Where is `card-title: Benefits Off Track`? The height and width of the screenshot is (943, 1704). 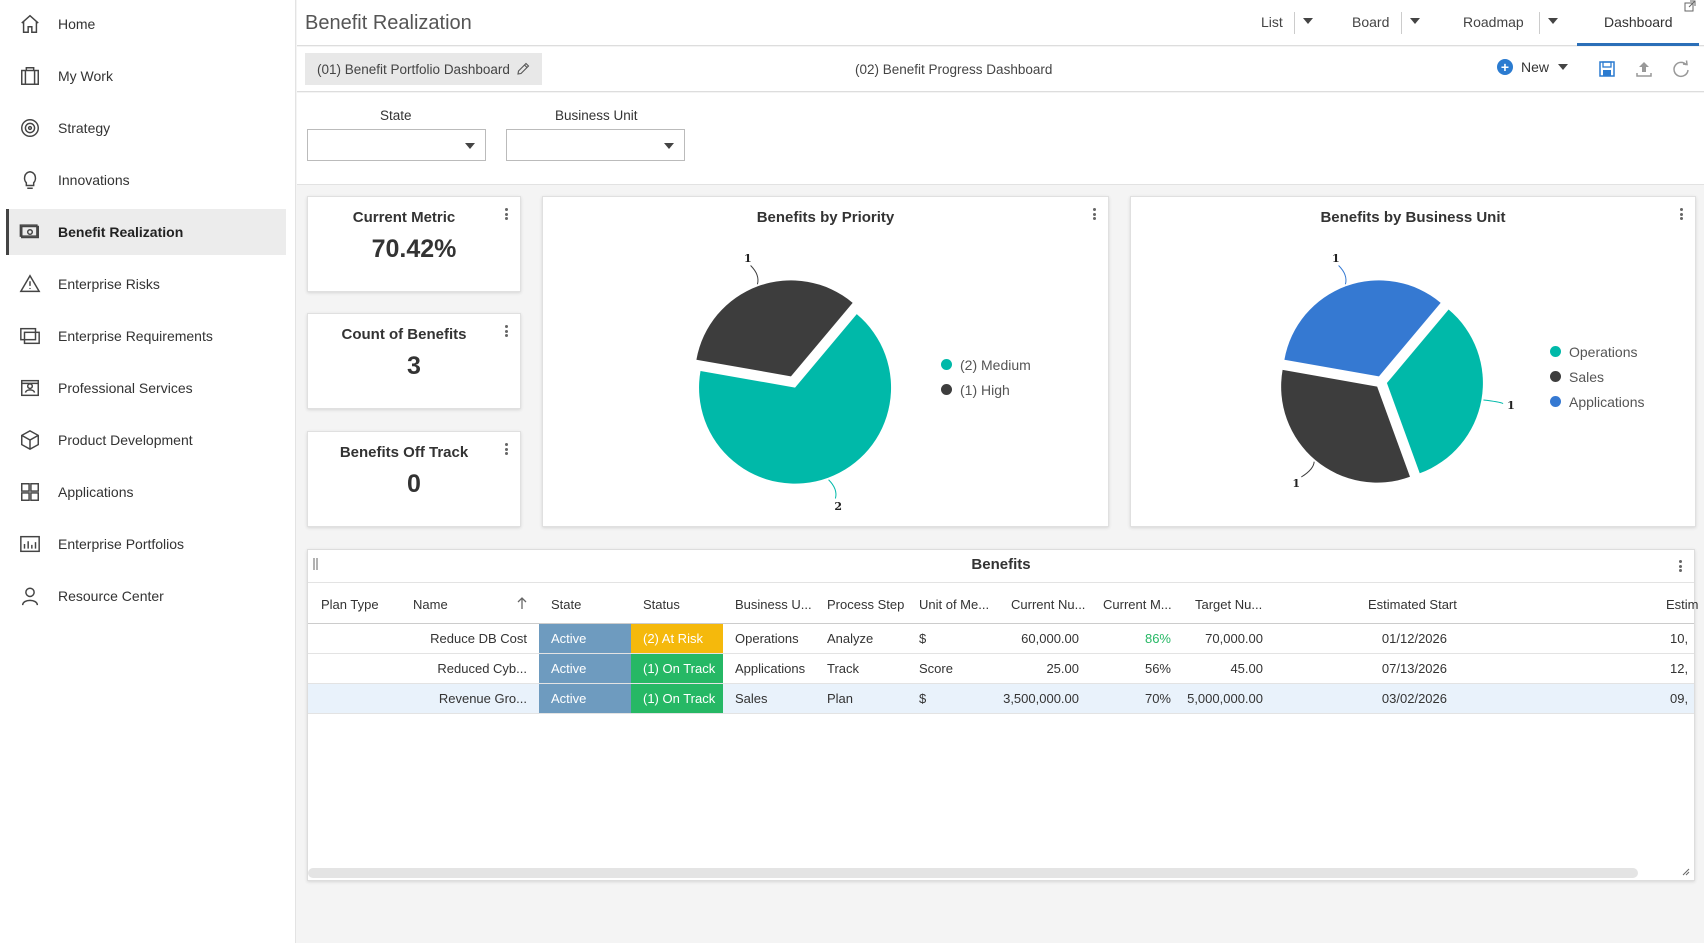
card-title: Benefits Off Track is located at coordinates (404, 452).